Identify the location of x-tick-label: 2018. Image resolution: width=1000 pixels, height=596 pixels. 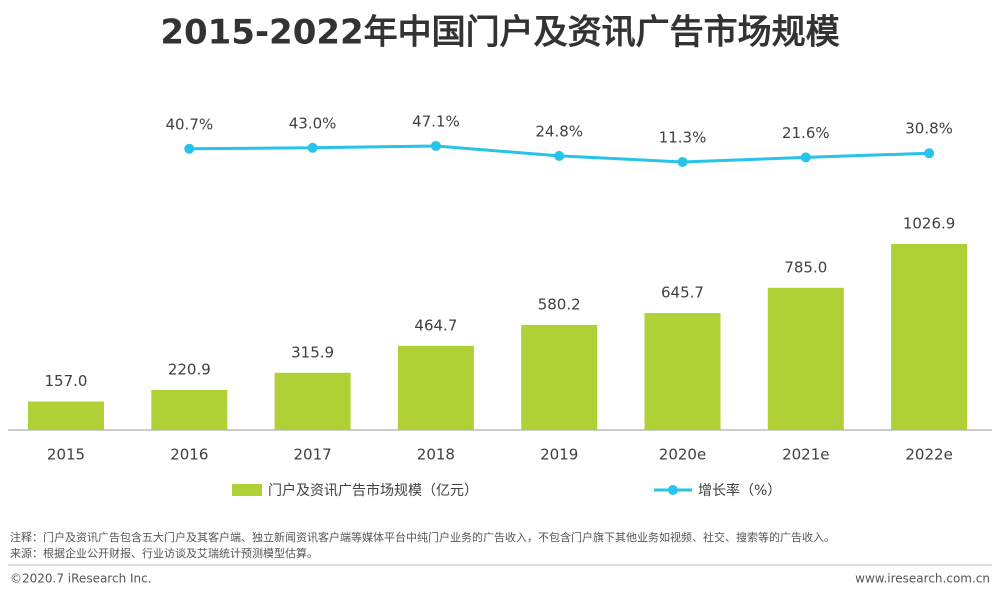
(436, 455).